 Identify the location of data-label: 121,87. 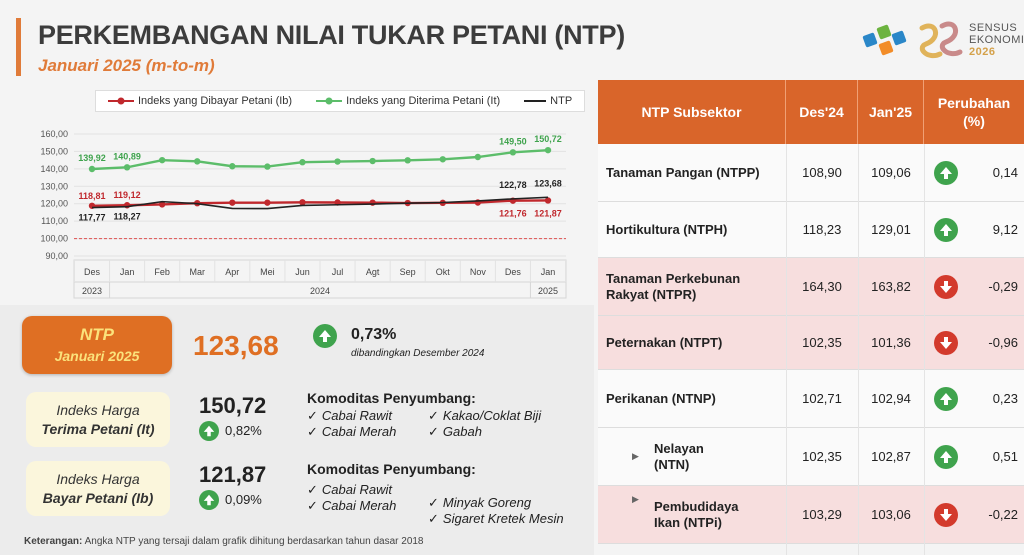
(548, 213).